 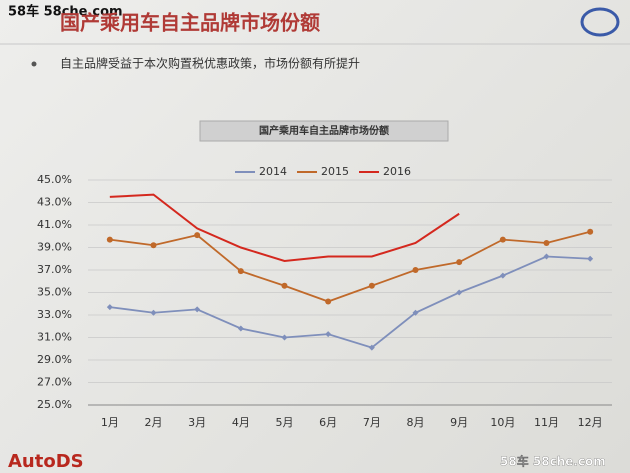 I want to click on x-tick-label: 6月, so click(x=328, y=422).